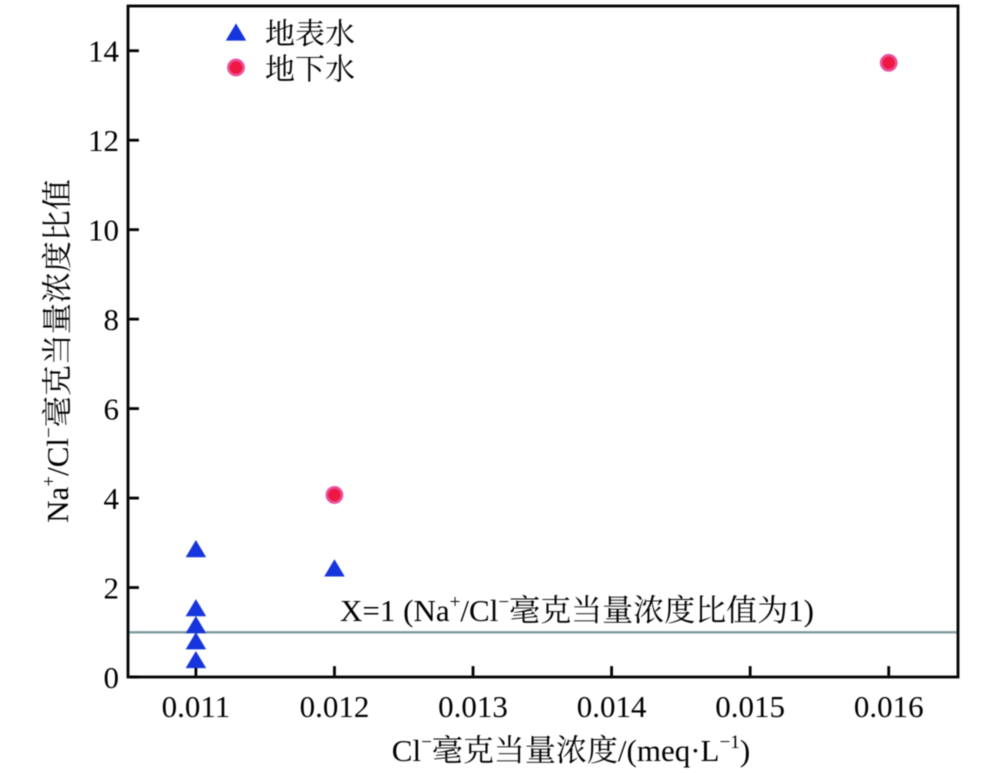  I want to click on text-run: Na, so click(57, 504).